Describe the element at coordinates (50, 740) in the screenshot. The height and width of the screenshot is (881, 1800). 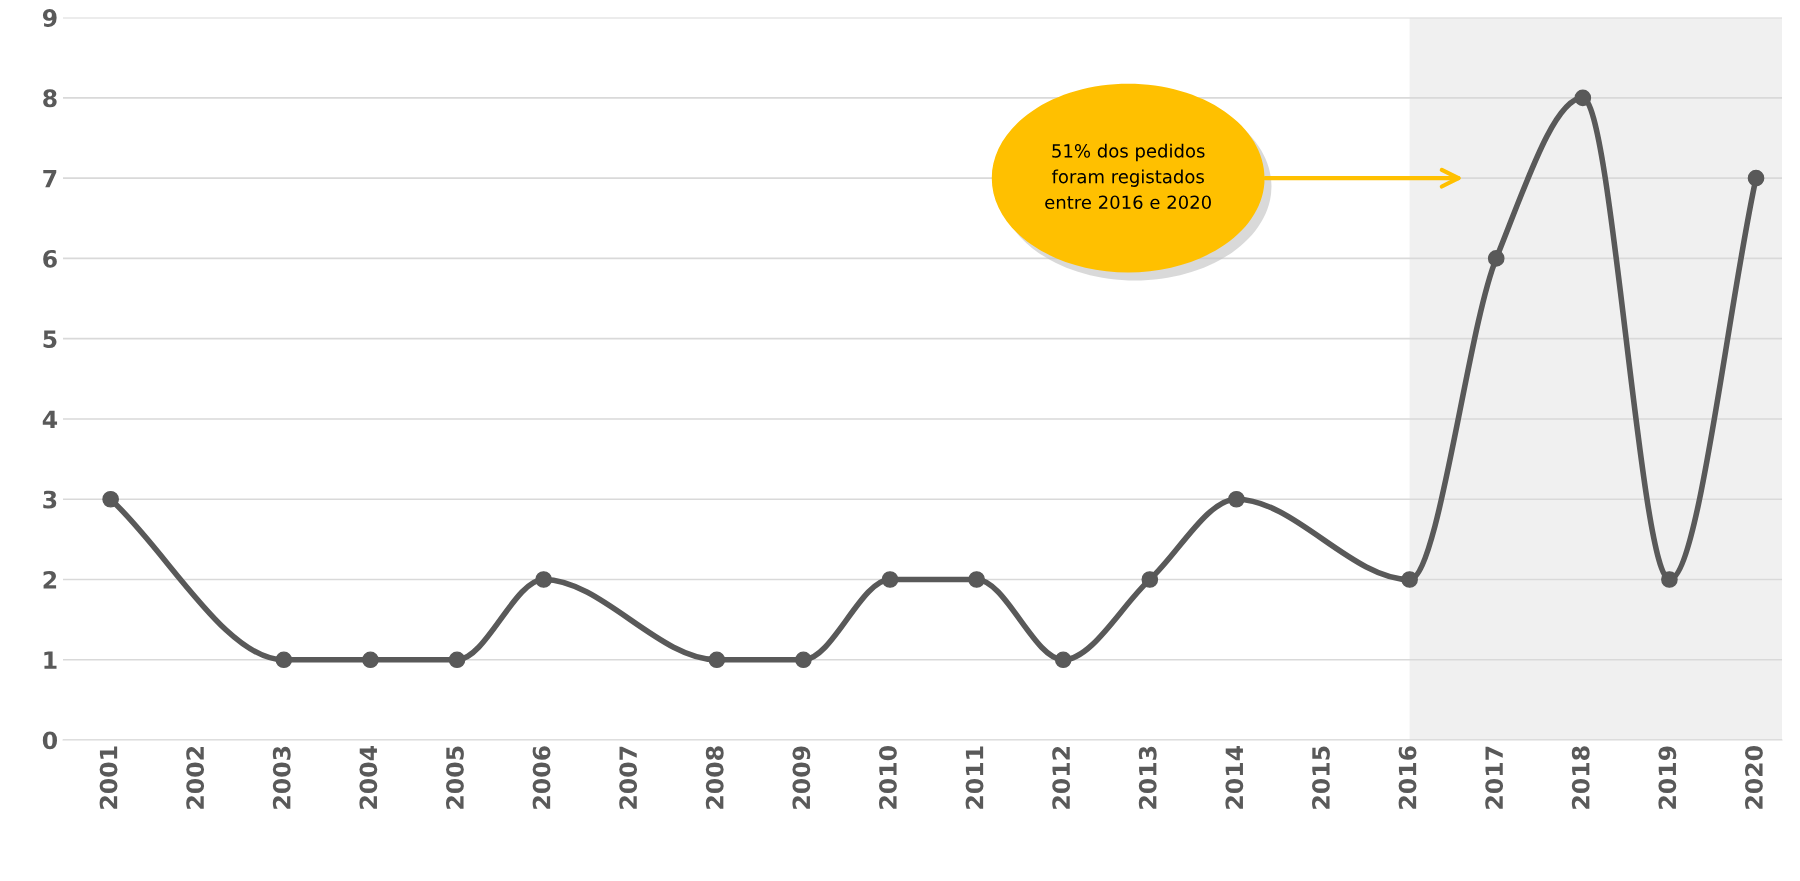
I see `y-tick-label: 0` at that location.